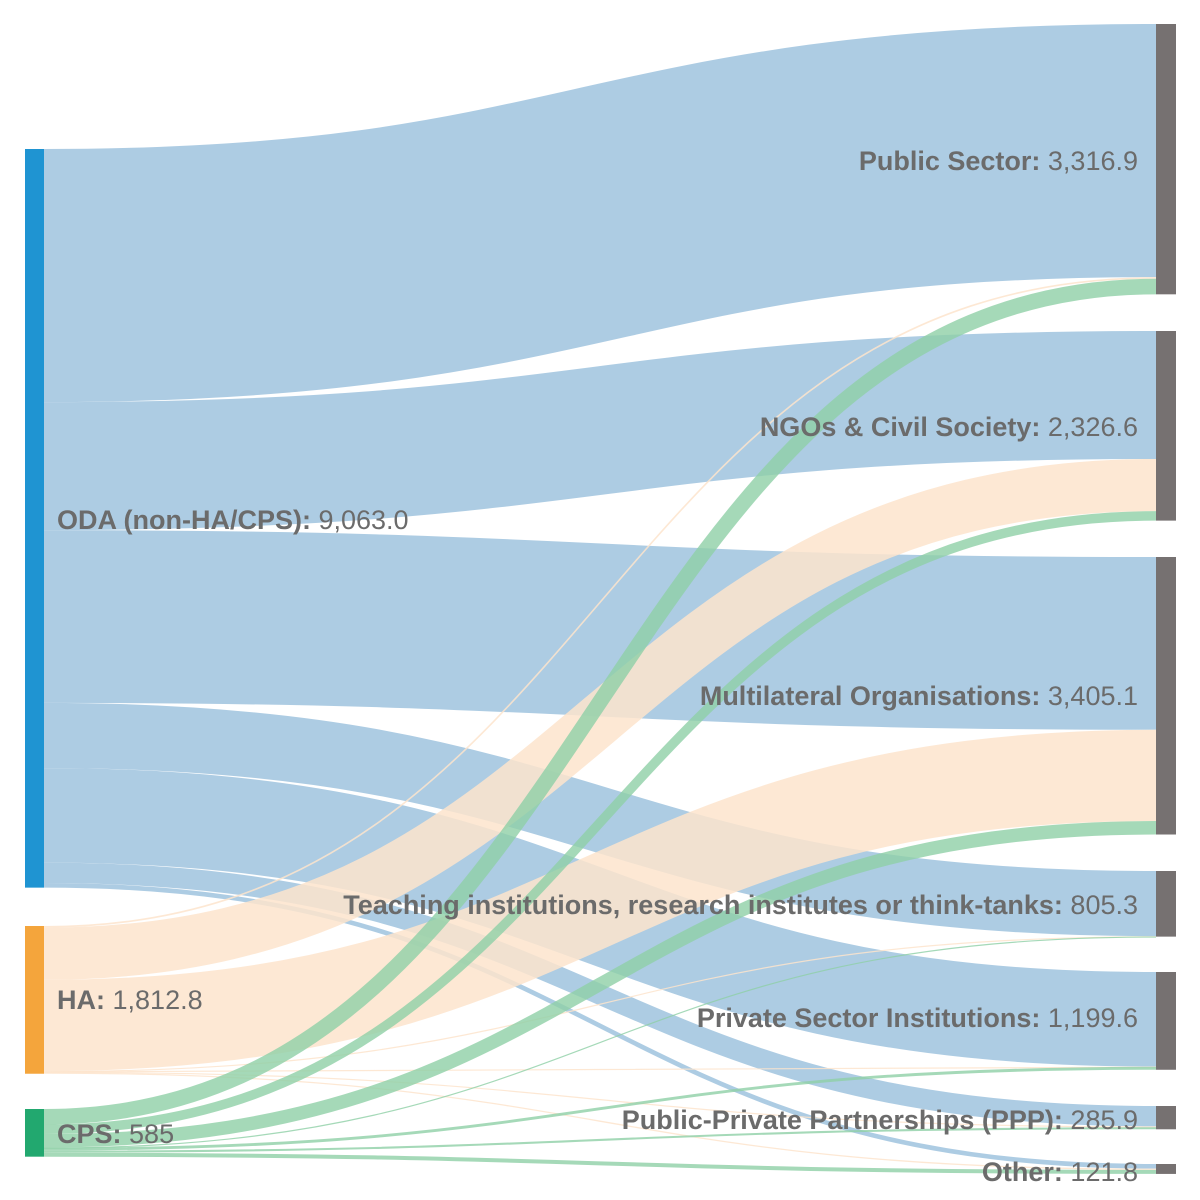  What do you see at coordinates (34, 1000) in the screenshot?
I see `source-node-ha` at bounding box center [34, 1000].